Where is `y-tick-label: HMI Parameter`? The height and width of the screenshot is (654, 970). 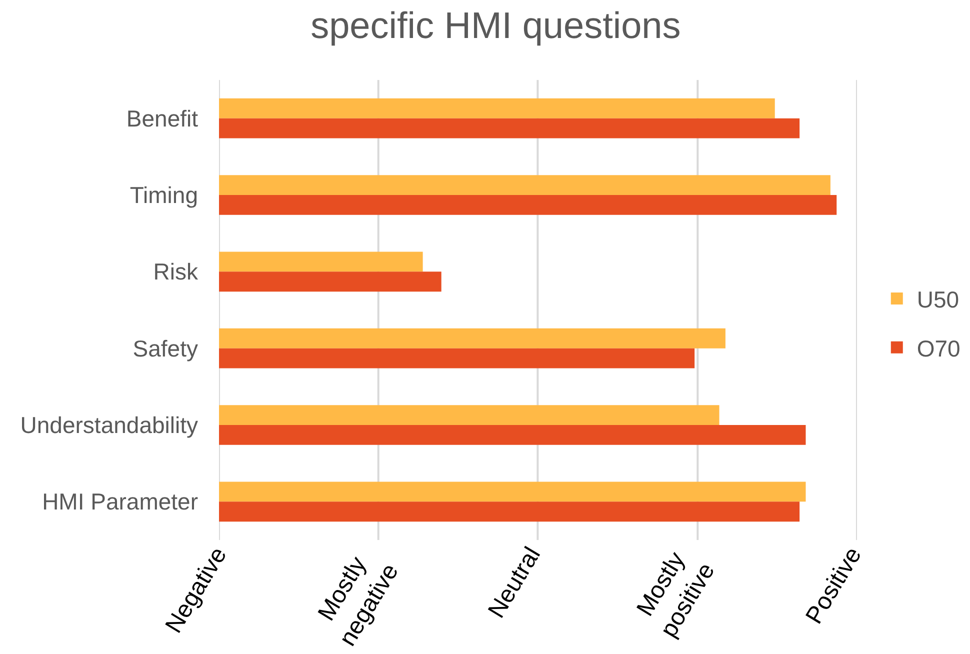
y-tick-label: HMI Parameter is located at coordinates (120, 501).